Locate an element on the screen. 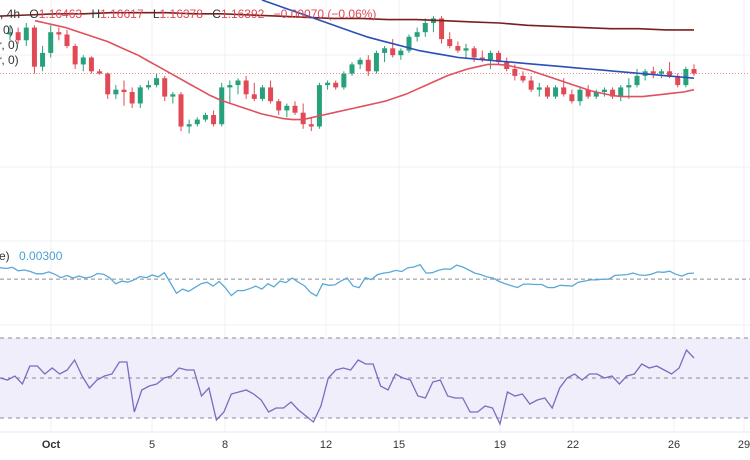  ma-label-3: r, 0) is located at coordinates (9, 60).